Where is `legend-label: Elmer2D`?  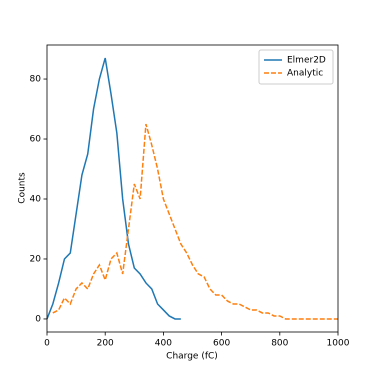 legend-label: Elmer2D is located at coordinates (306, 61).